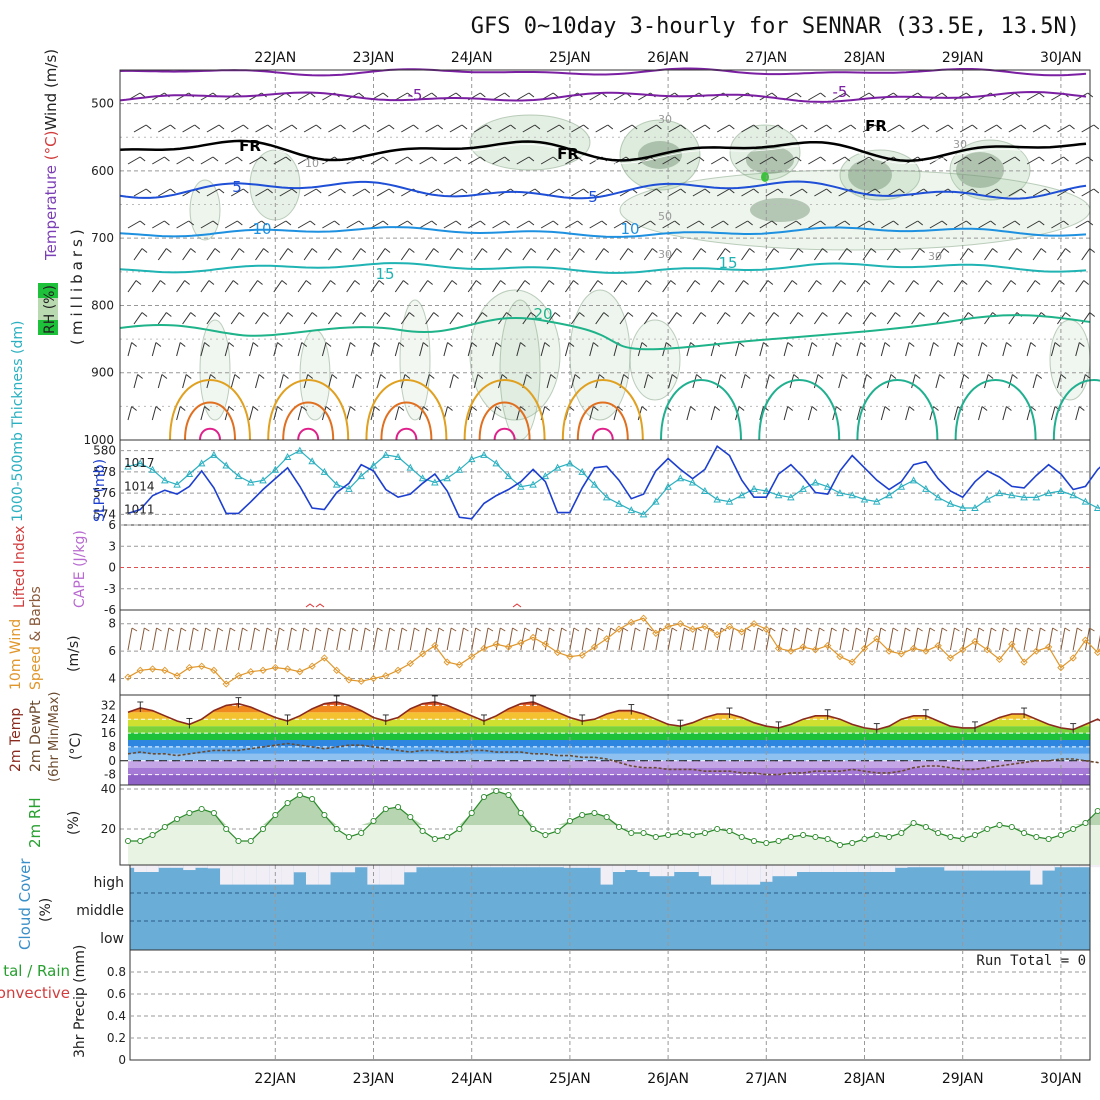 This screenshot has width=1100, height=1100. What do you see at coordinates (102, 104) in the screenshot?
I see `axis-tick-label: 500` at bounding box center [102, 104].